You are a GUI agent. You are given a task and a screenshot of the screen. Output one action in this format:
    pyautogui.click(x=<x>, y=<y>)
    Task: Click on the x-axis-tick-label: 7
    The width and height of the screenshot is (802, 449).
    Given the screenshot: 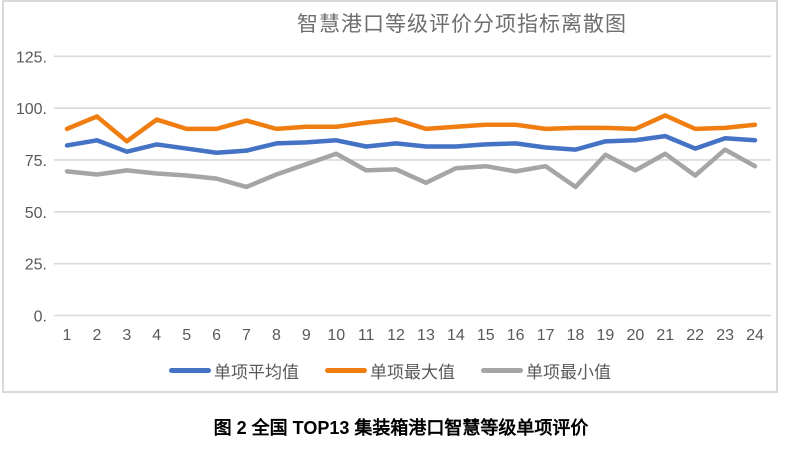 What is the action you would take?
    pyautogui.click(x=246, y=335)
    